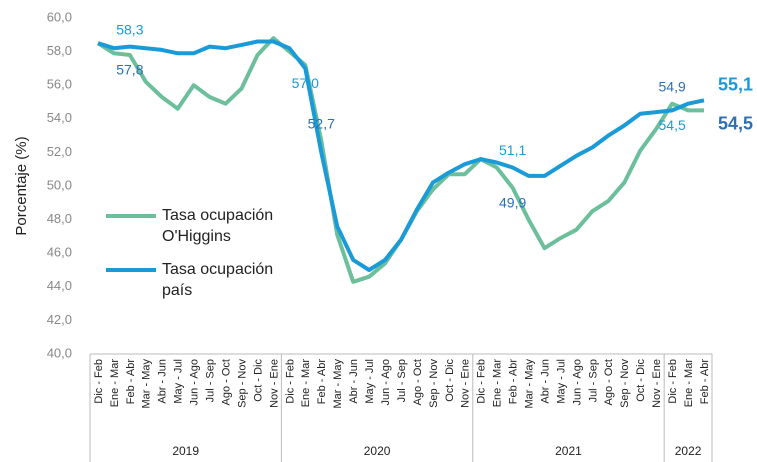 The height and width of the screenshot is (462, 757). I want to click on legend-label: Tasa ocupación O'Higgins, so click(218, 226).